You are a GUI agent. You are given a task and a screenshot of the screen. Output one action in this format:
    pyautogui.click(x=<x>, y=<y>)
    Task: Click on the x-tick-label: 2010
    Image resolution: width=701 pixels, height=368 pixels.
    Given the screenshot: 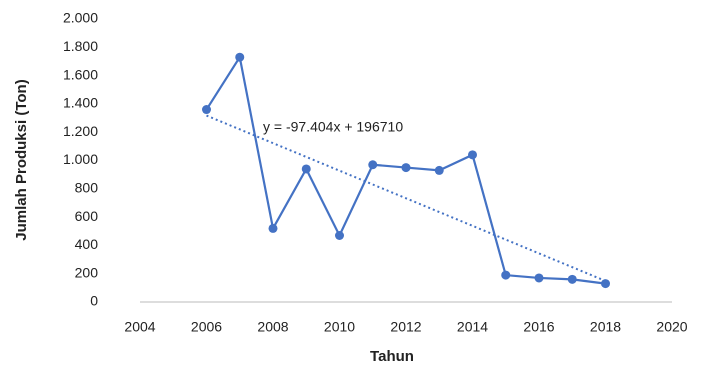 What is the action you would take?
    pyautogui.click(x=339, y=327)
    